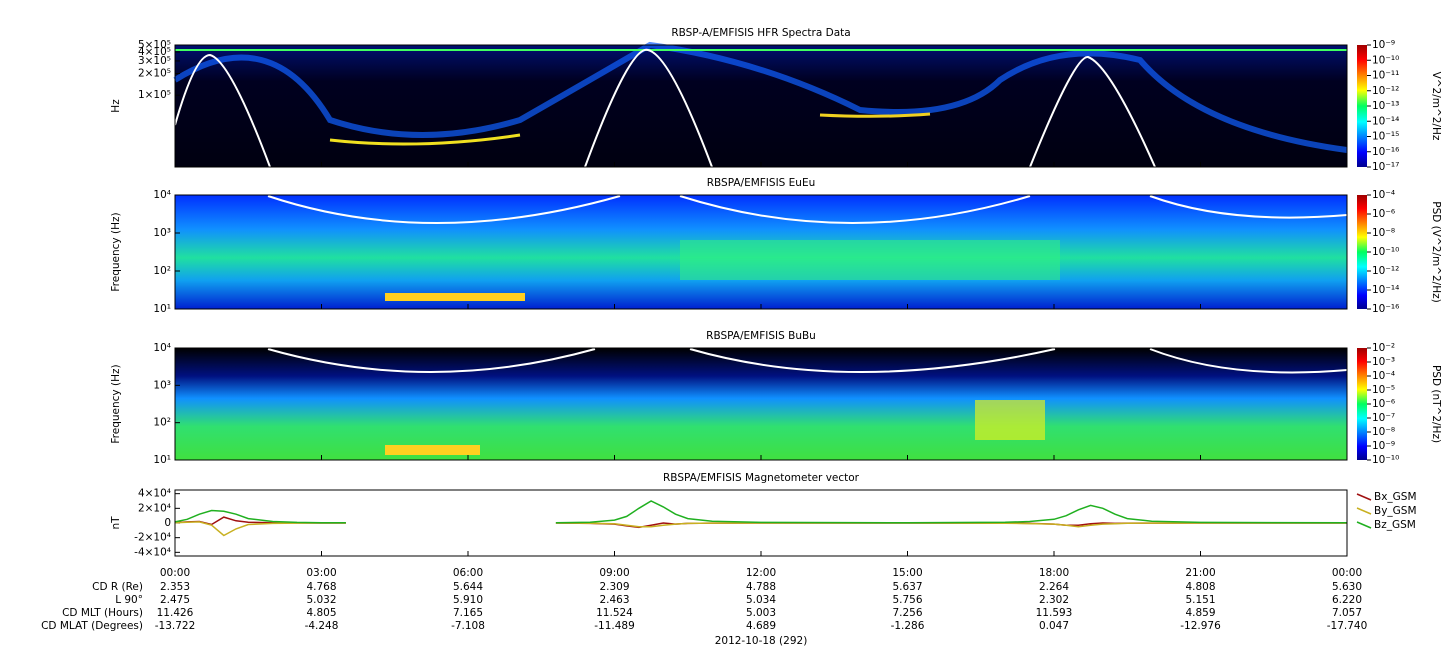 This screenshot has width=1447, height=658. What do you see at coordinates (761, 613) in the screenshot?
I see `ephemeris-value: 5.003` at bounding box center [761, 613].